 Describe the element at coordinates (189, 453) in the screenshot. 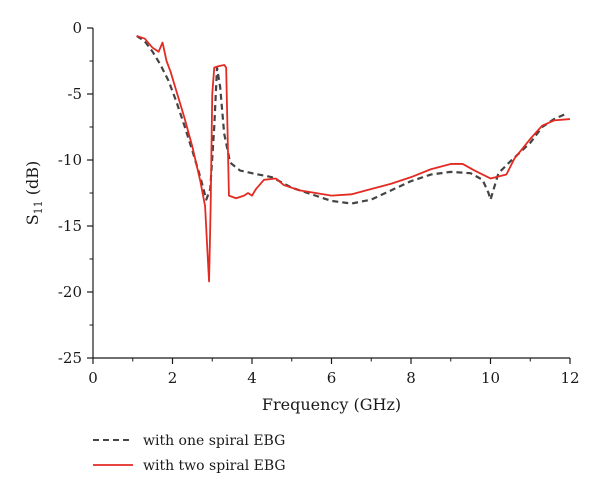

I see `legend: with one spiral EBG with two spiral EBG` at that location.